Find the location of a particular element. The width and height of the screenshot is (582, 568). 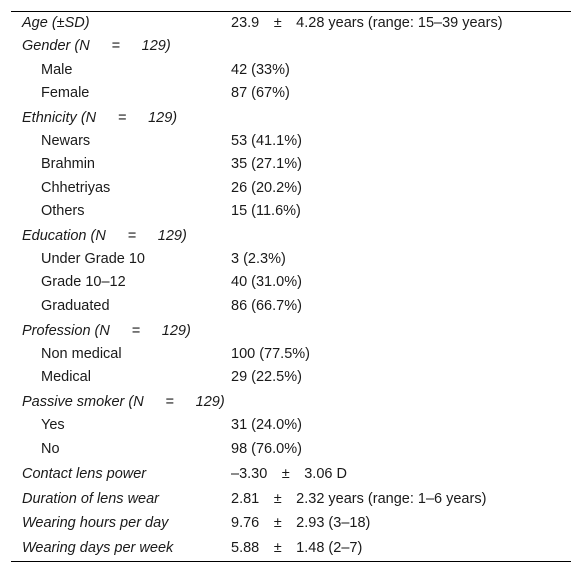

table-row: Brahmin 35 (27.1%) is located at coordinates (291, 164).